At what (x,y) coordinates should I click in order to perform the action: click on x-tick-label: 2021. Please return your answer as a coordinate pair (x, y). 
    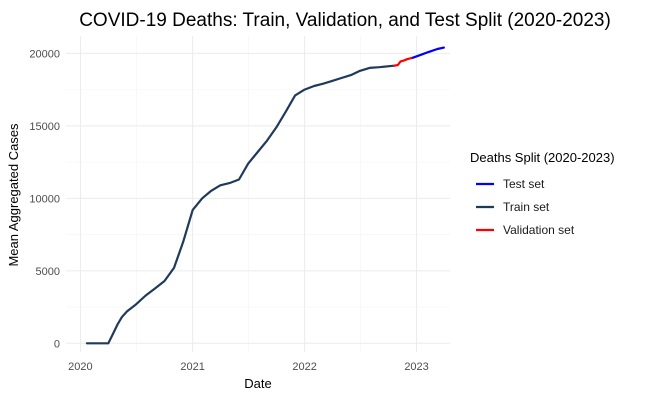
    Looking at the image, I should click on (192, 367).